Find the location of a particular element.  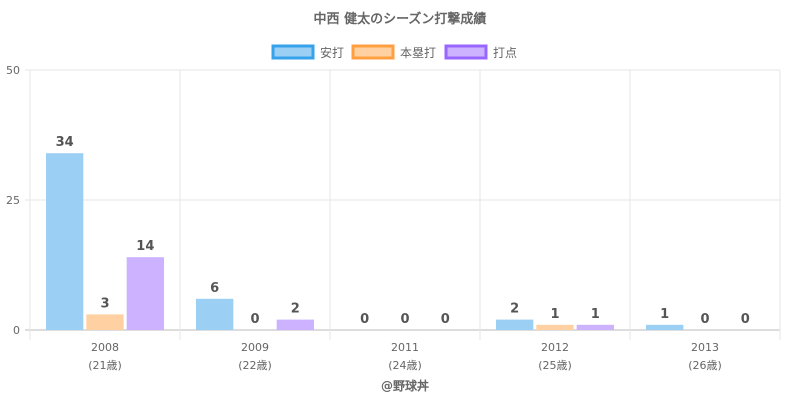

x-tick-sublabel: (21歳) is located at coordinates (105, 365).